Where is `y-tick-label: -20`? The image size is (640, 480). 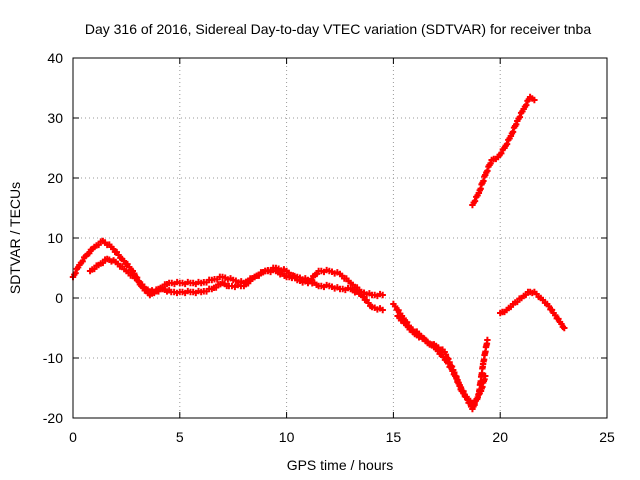 y-tick-label: -20 is located at coordinates (53, 418).